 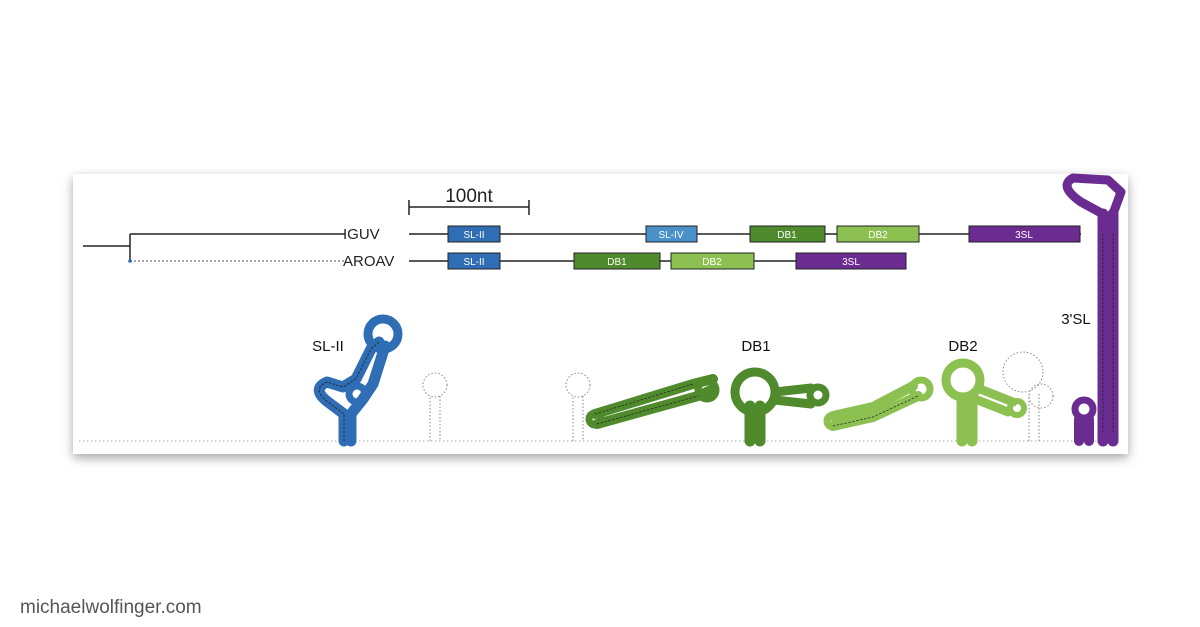 What do you see at coordinates (745, 234) in the screenshot?
I see `track-iguv: SL-II SL-IV DB1 DB2 3SL` at bounding box center [745, 234].